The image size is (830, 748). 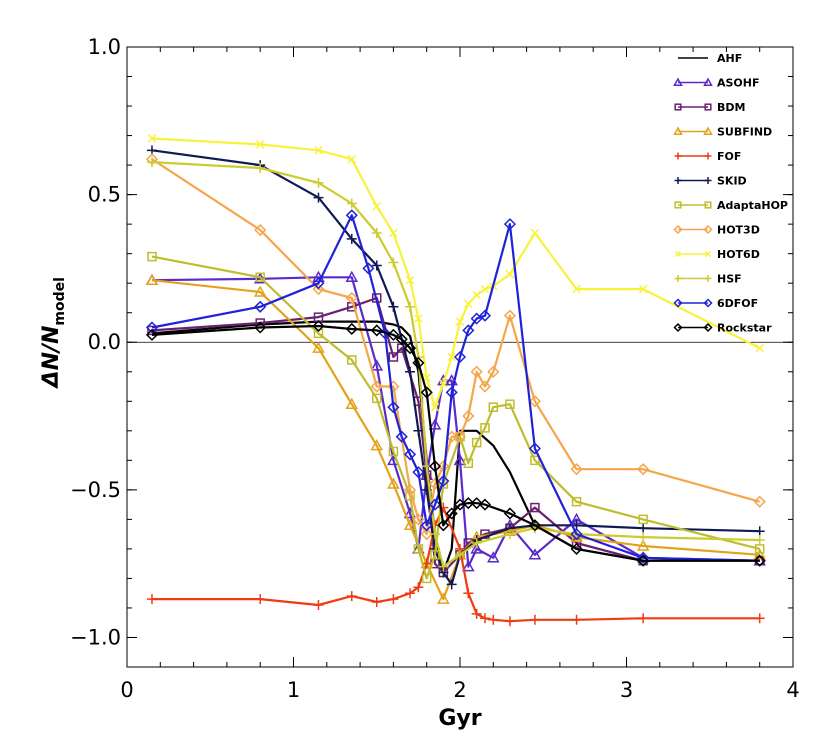 What do you see at coordinates (716, 230) in the screenshot?
I see `legend-item-hot3d: HOT3D` at bounding box center [716, 230].